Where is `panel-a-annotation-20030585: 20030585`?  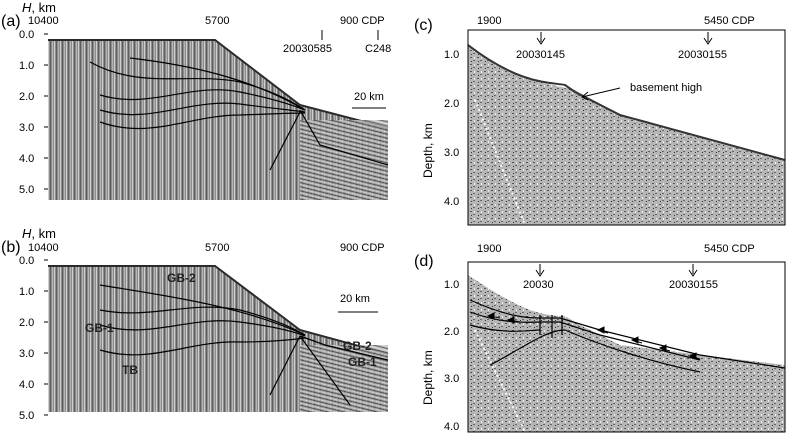
panel-a-annotation-20030585: 20030585 is located at coordinates (307, 49).